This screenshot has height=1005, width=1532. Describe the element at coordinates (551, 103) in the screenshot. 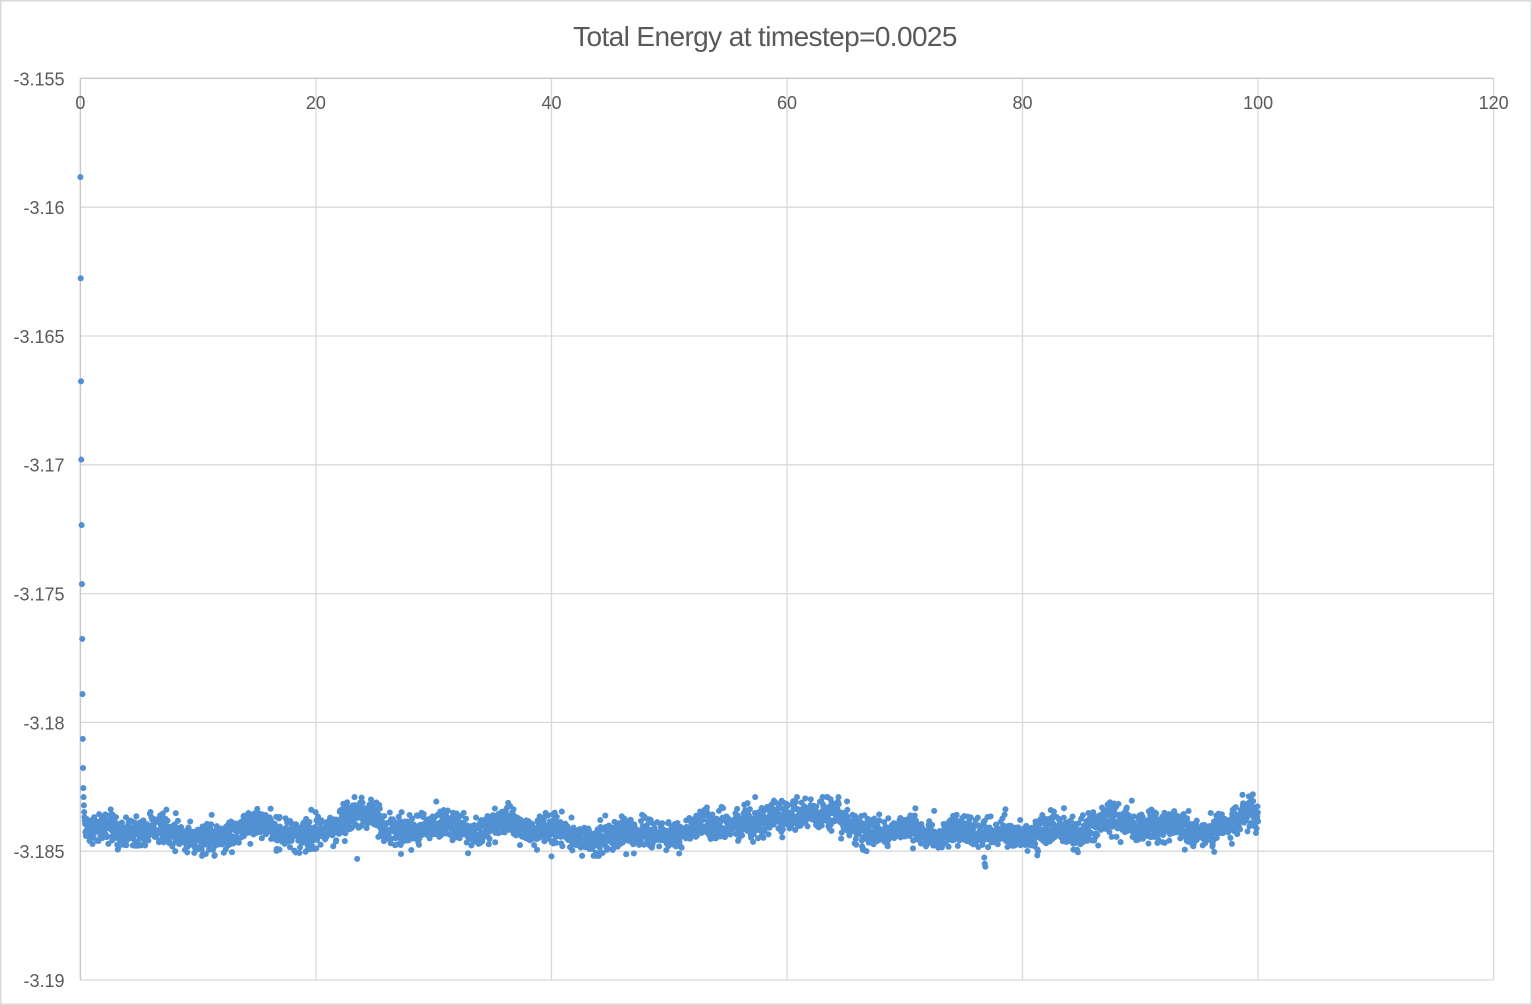

I see `svg-text: 40` at that location.